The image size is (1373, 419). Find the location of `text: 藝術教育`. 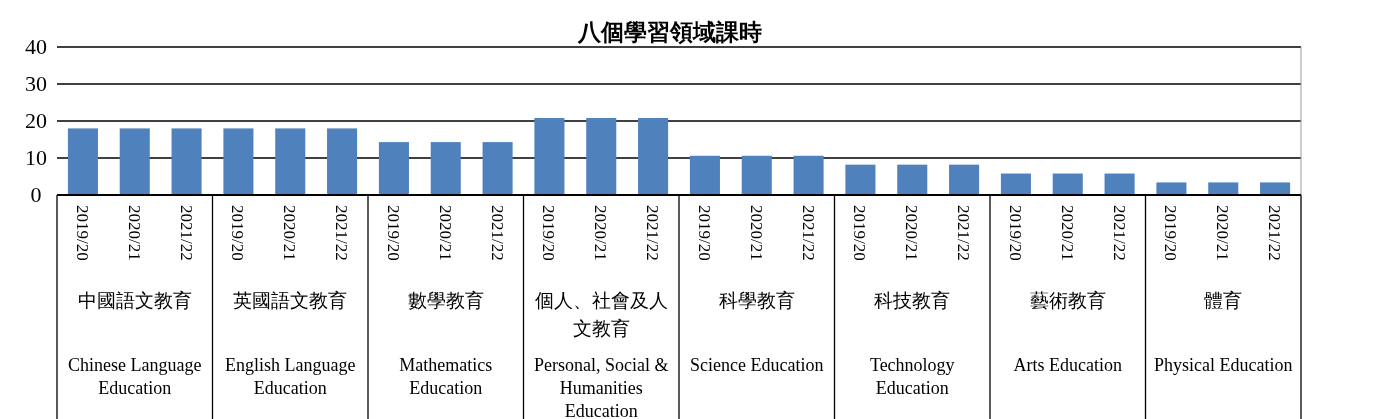

text: 藝術教育 is located at coordinates (1067, 300).